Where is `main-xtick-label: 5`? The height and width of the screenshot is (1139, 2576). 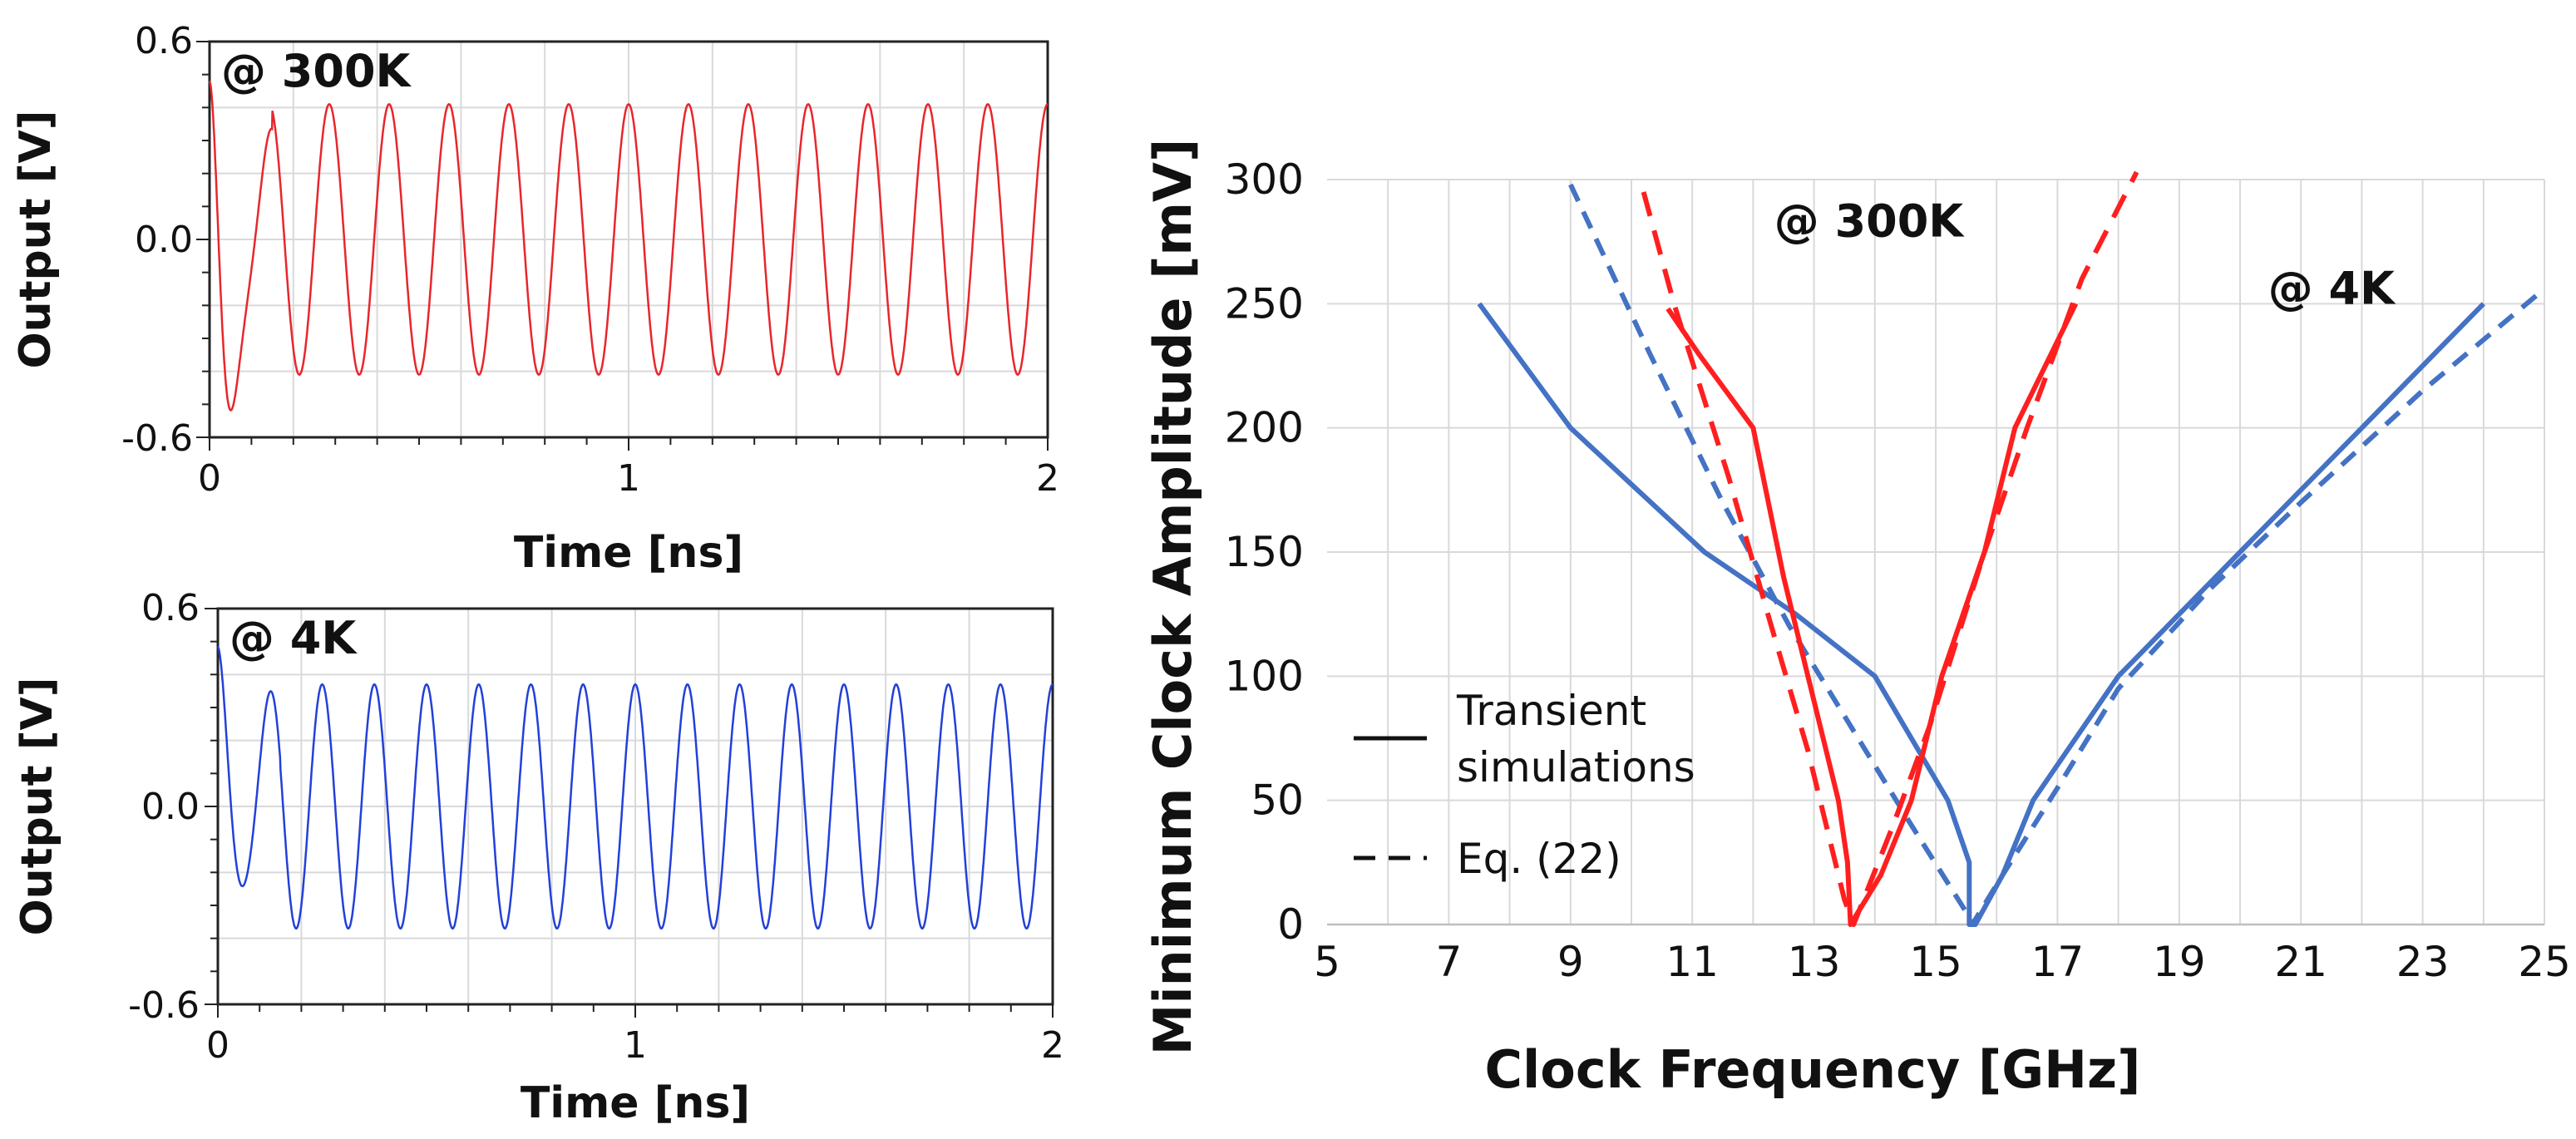 main-xtick-label: 5 is located at coordinates (1327, 962).